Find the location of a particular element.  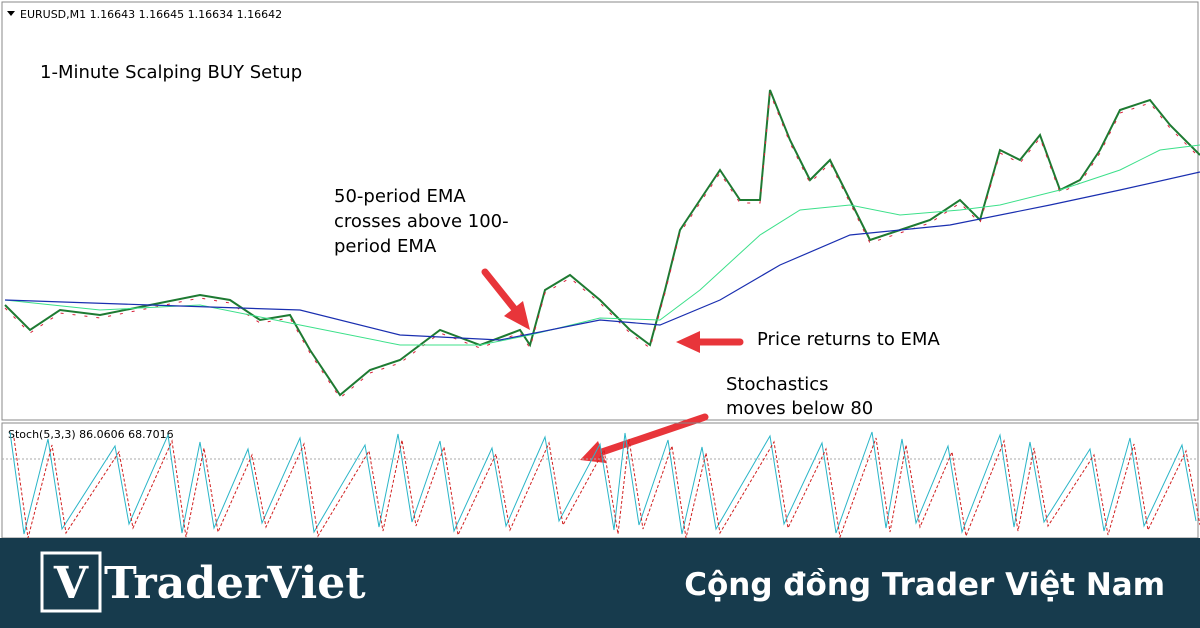

annotation-line: period EMA is located at coordinates (385, 246).